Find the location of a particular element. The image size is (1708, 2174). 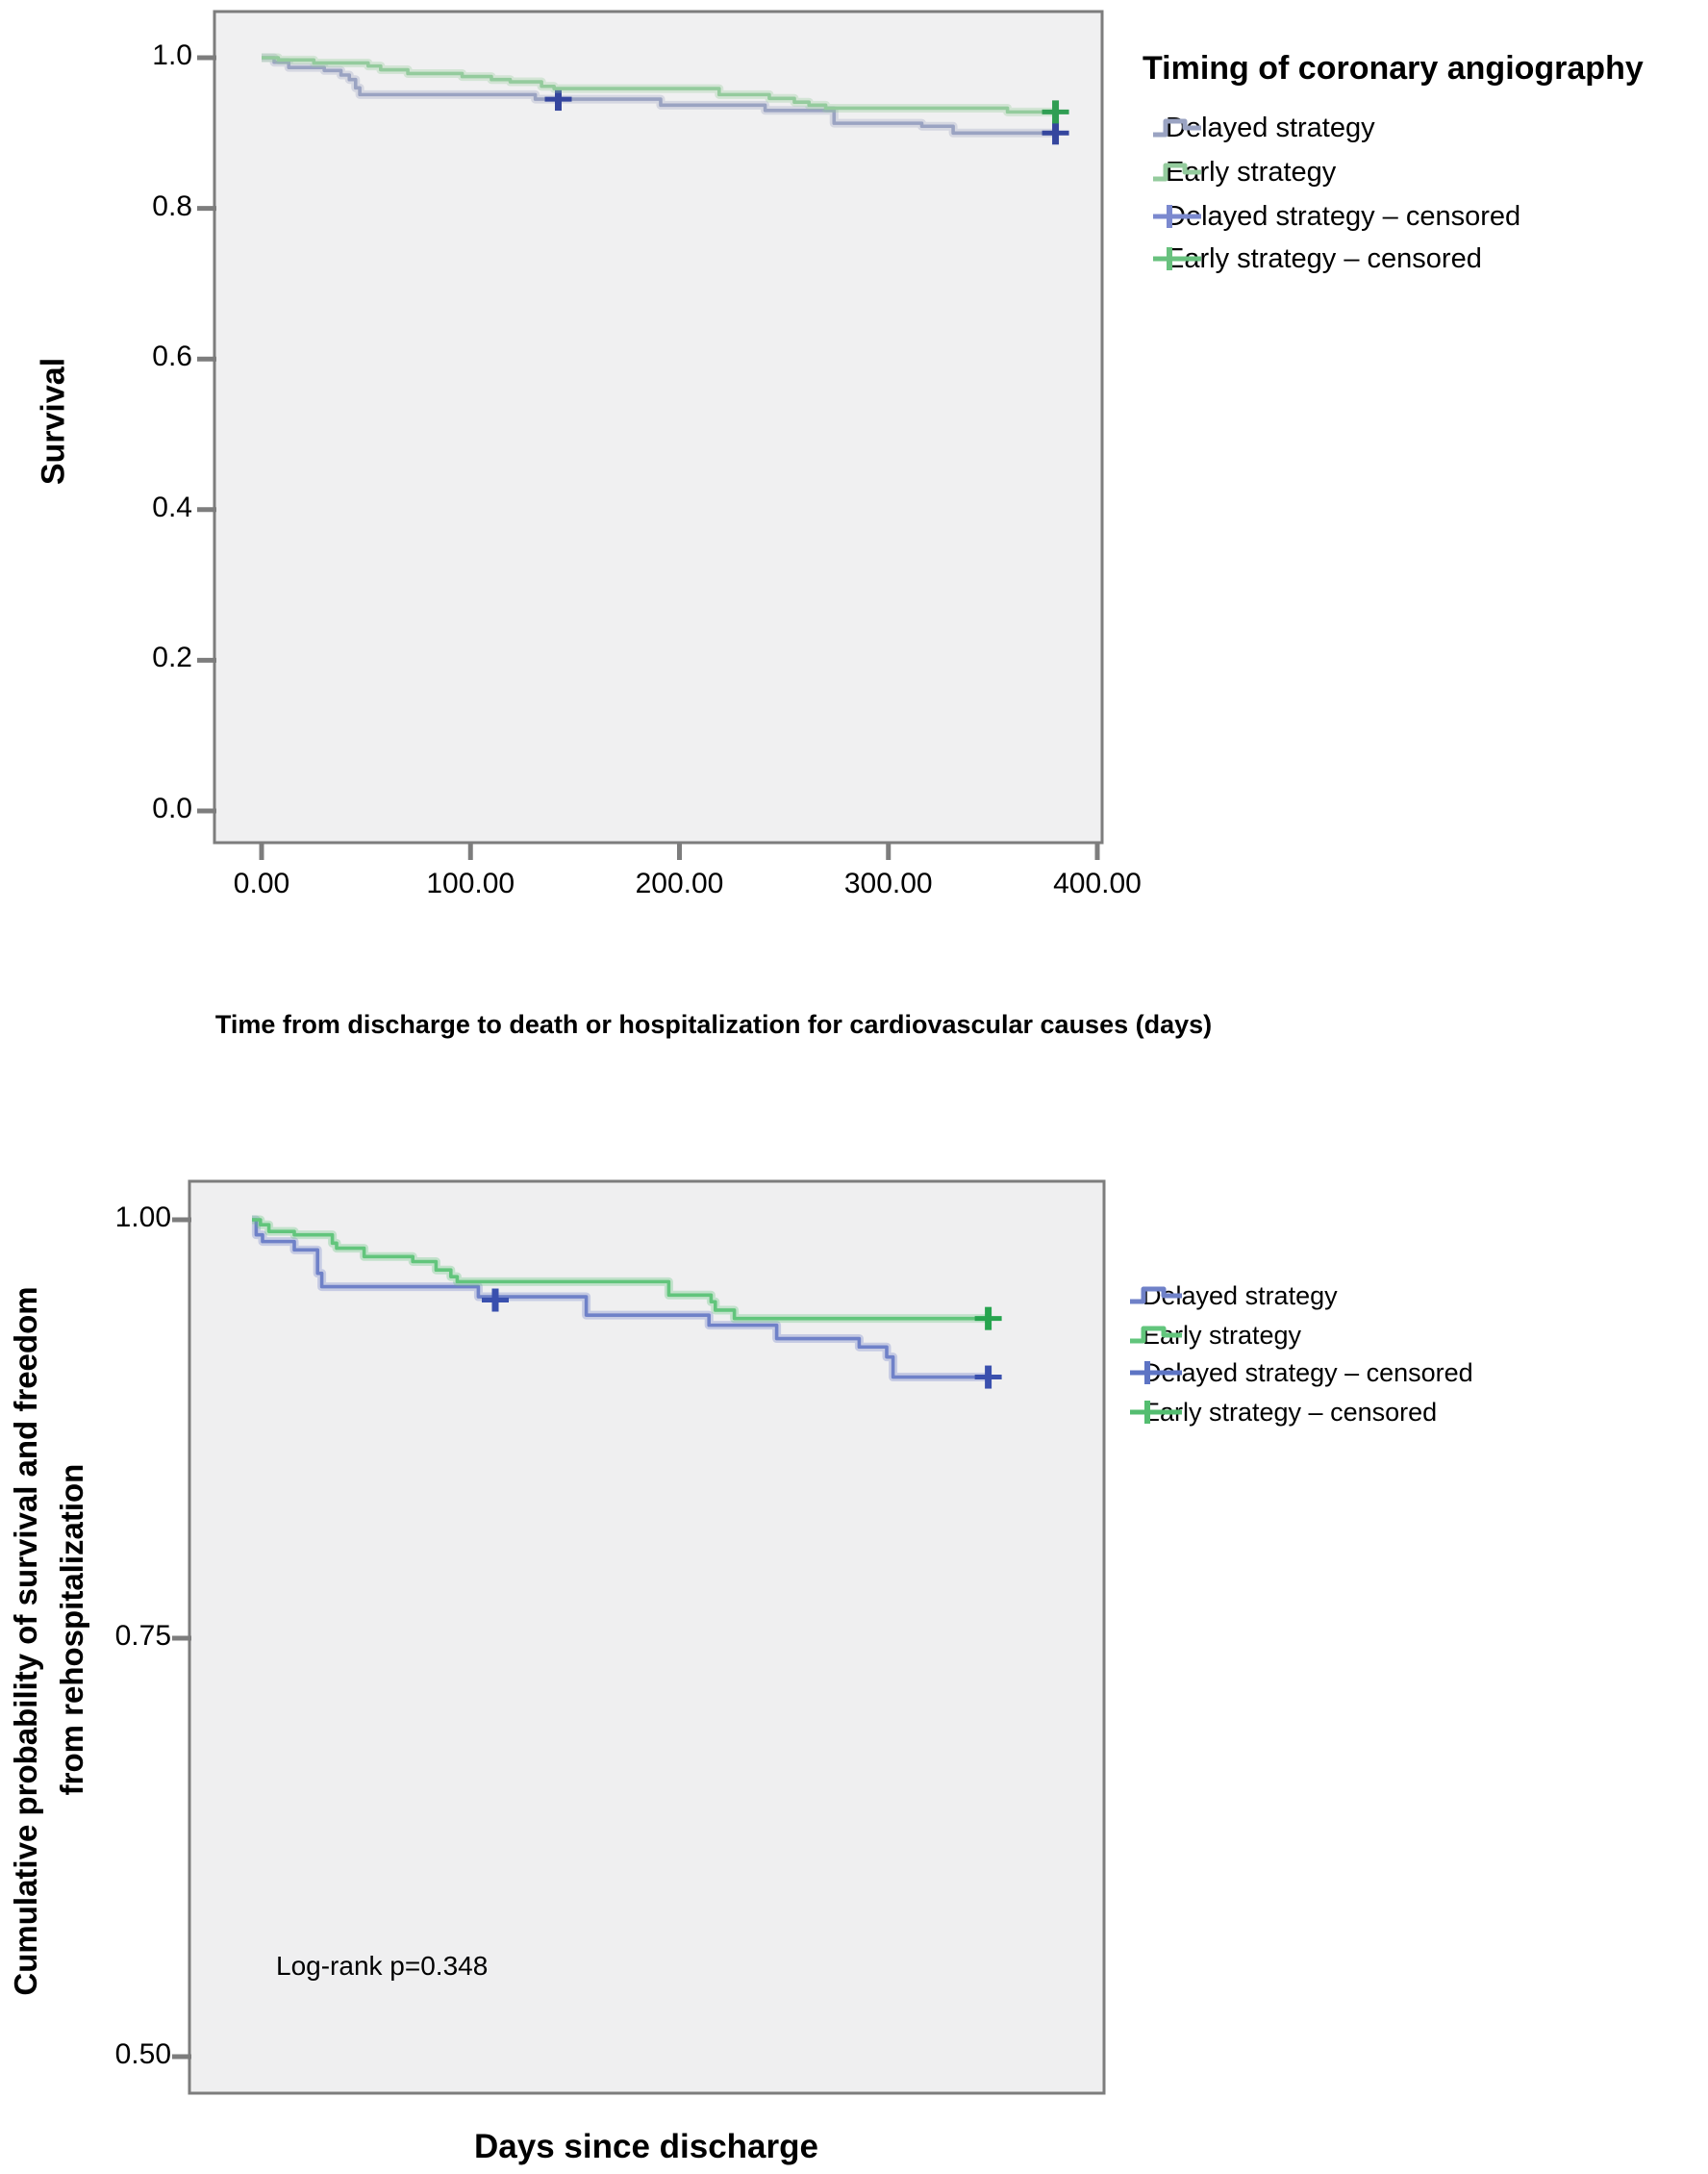

x-tick-label: 400.00 is located at coordinates (1097, 883).